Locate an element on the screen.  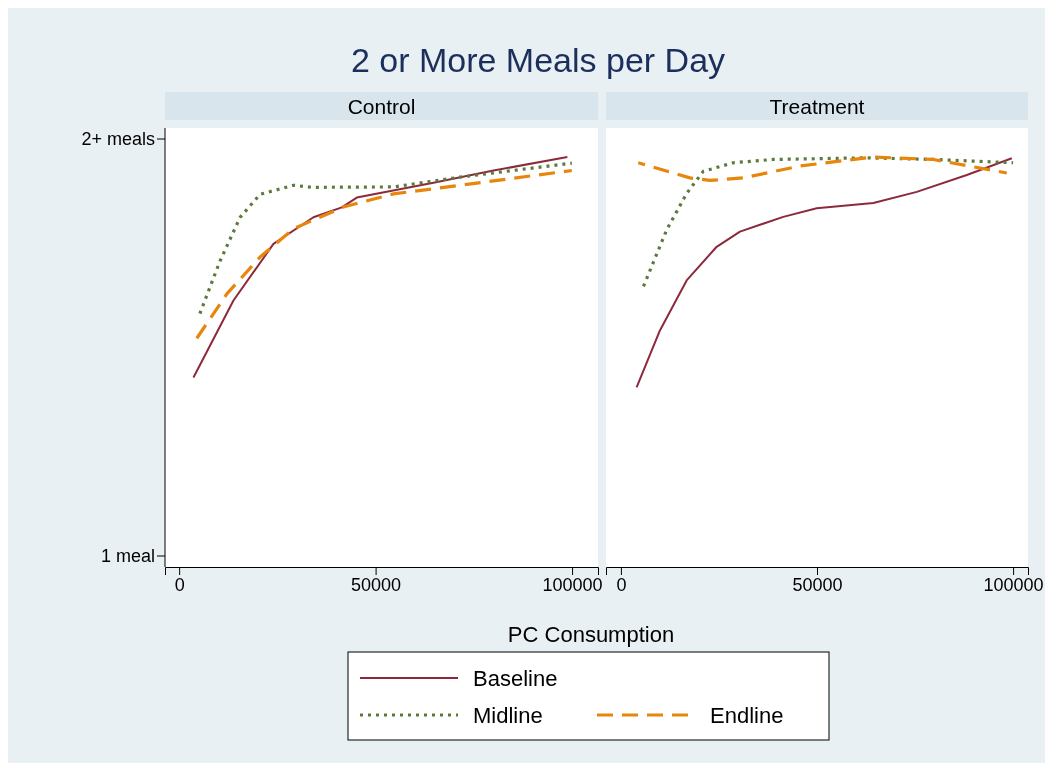
legend-label: Baseline is located at coordinates (515, 678).